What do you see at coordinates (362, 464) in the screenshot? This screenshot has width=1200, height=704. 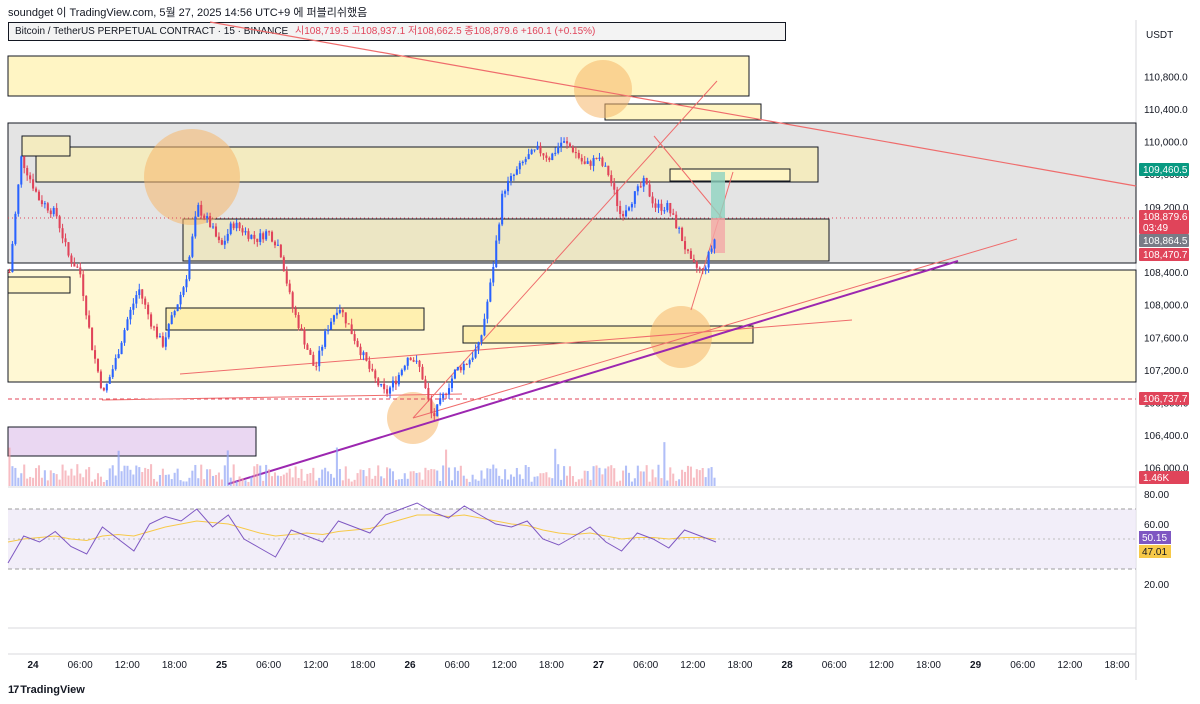 I see `volume-bars` at bounding box center [362, 464].